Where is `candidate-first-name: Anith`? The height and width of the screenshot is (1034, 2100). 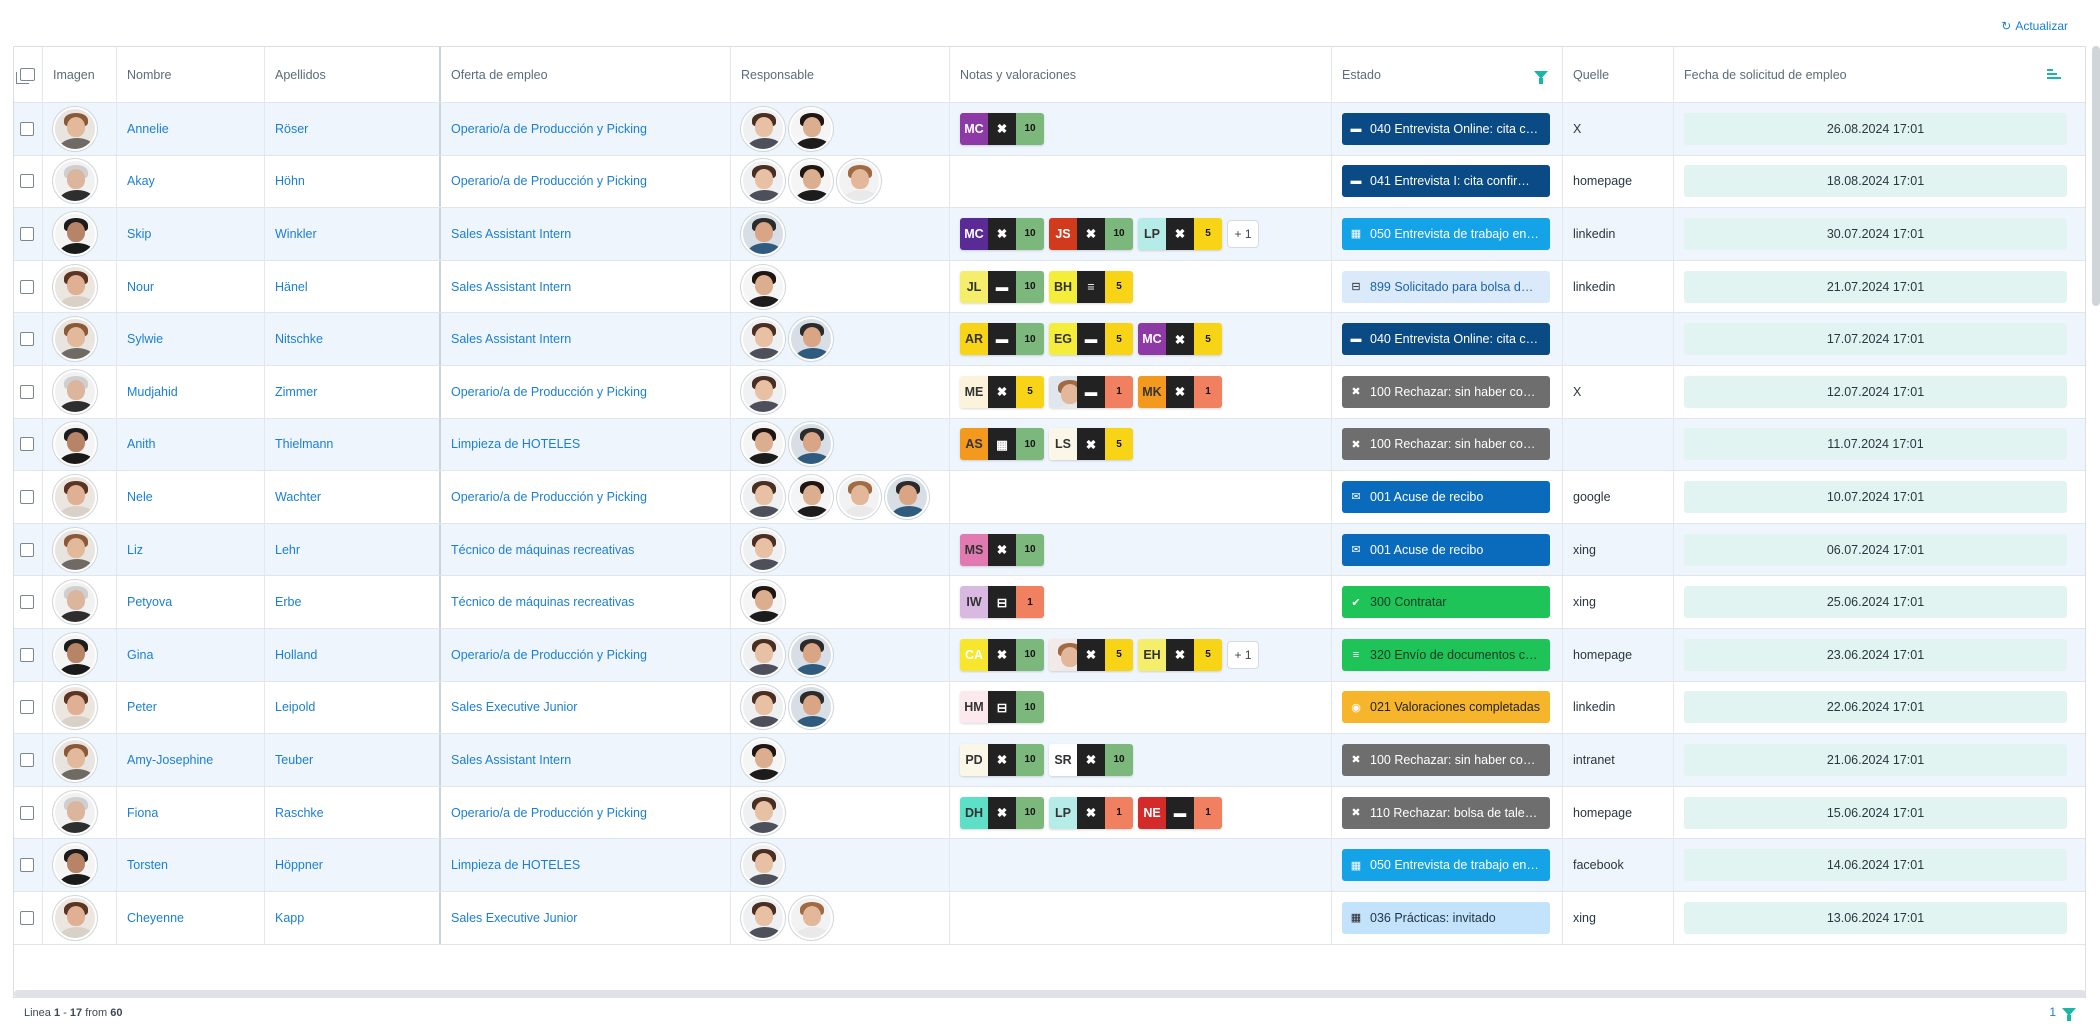 candidate-first-name: Anith is located at coordinates (141, 444).